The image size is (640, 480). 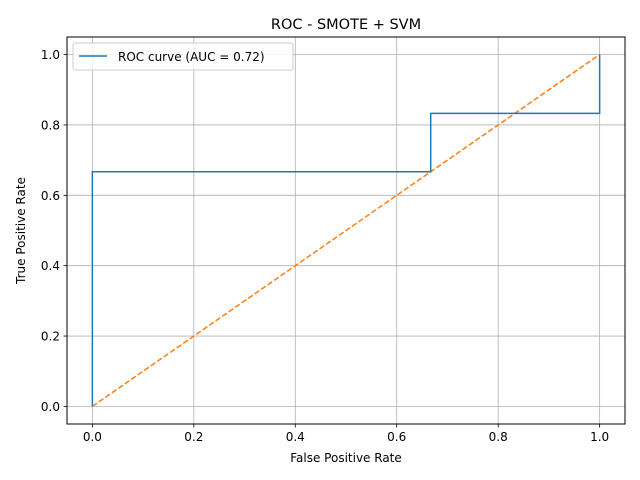 What do you see at coordinates (396, 437) in the screenshot?
I see `x-tick-label: 0.6` at bounding box center [396, 437].